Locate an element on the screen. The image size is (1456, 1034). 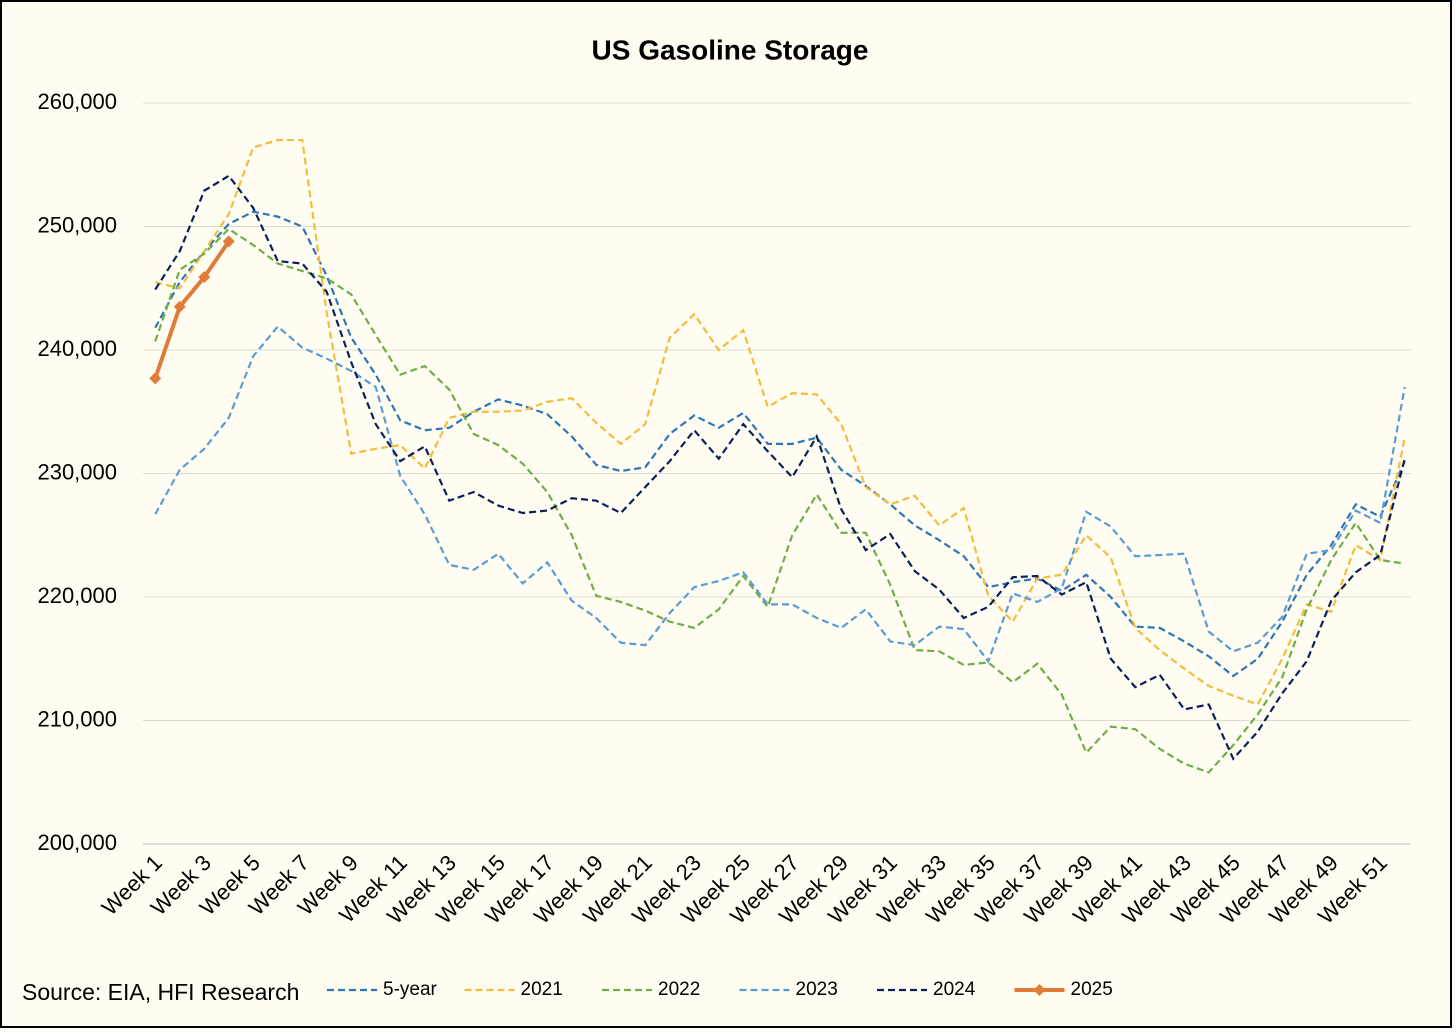
y-tick-label: 250,000 is located at coordinates (77, 224).